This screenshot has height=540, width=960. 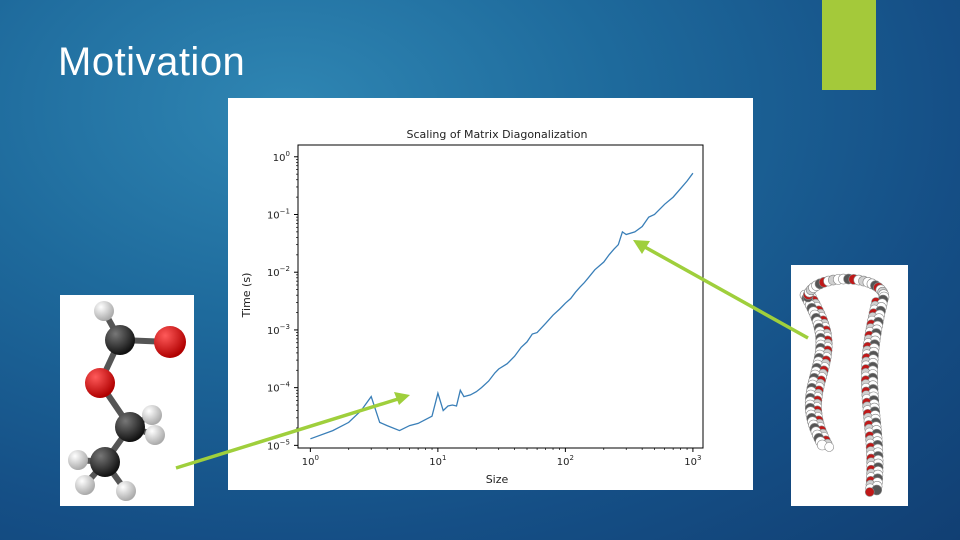 What do you see at coordinates (246, 296) in the screenshot?
I see `y-axis-label: Time (s)` at bounding box center [246, 296].